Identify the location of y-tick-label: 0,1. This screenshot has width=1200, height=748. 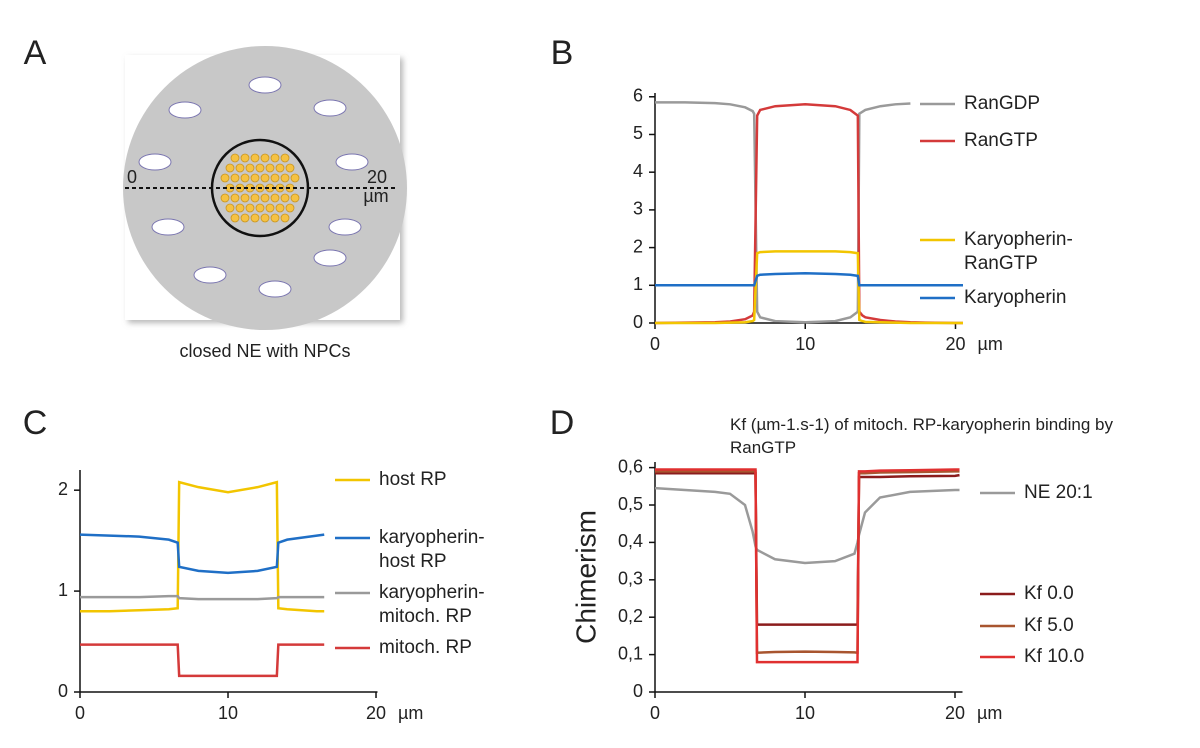
(630, 653).